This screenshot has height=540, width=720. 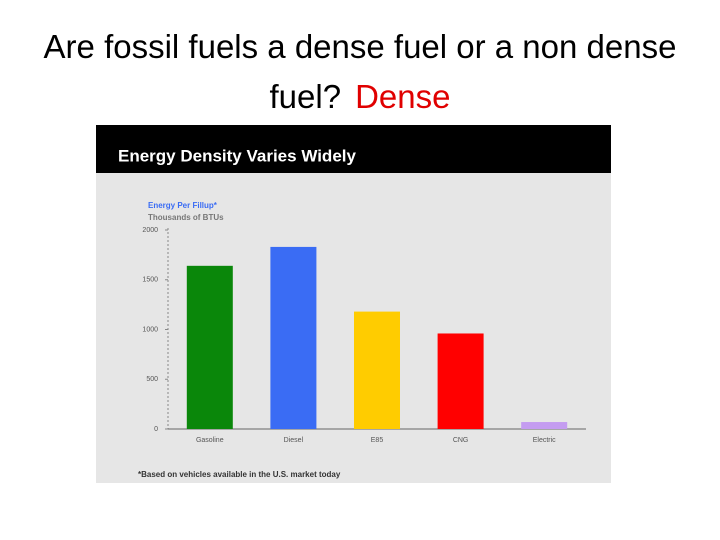 I want to click on x-tick-label: E85, so click(x=377, y=440).